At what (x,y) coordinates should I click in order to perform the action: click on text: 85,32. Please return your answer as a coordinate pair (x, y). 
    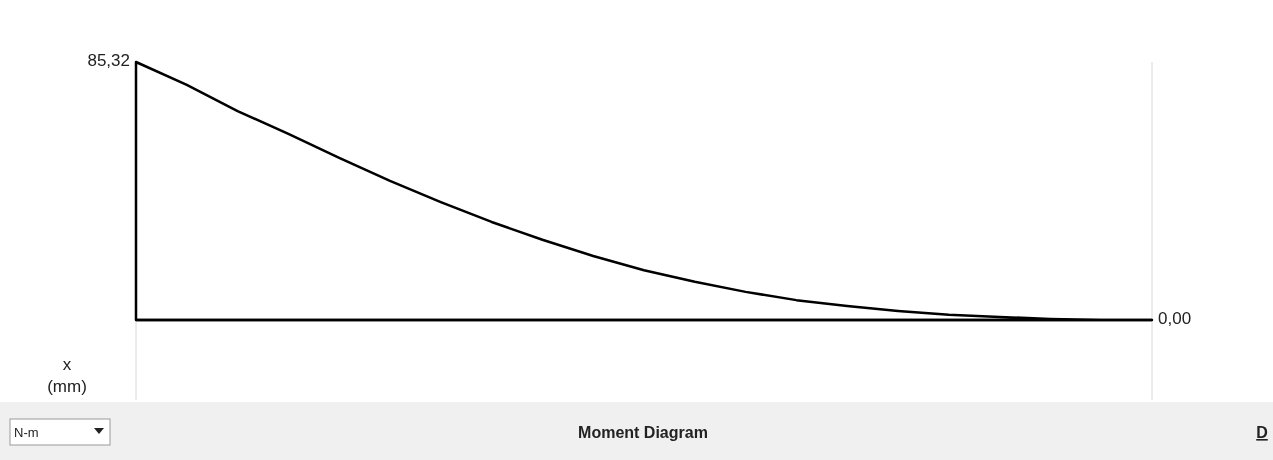
    Looking at the image, I should click on (108, 61).